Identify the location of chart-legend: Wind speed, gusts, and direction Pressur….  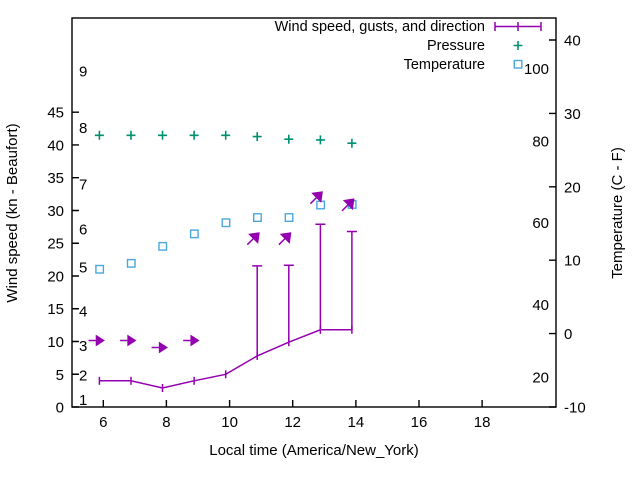
(408, 46).